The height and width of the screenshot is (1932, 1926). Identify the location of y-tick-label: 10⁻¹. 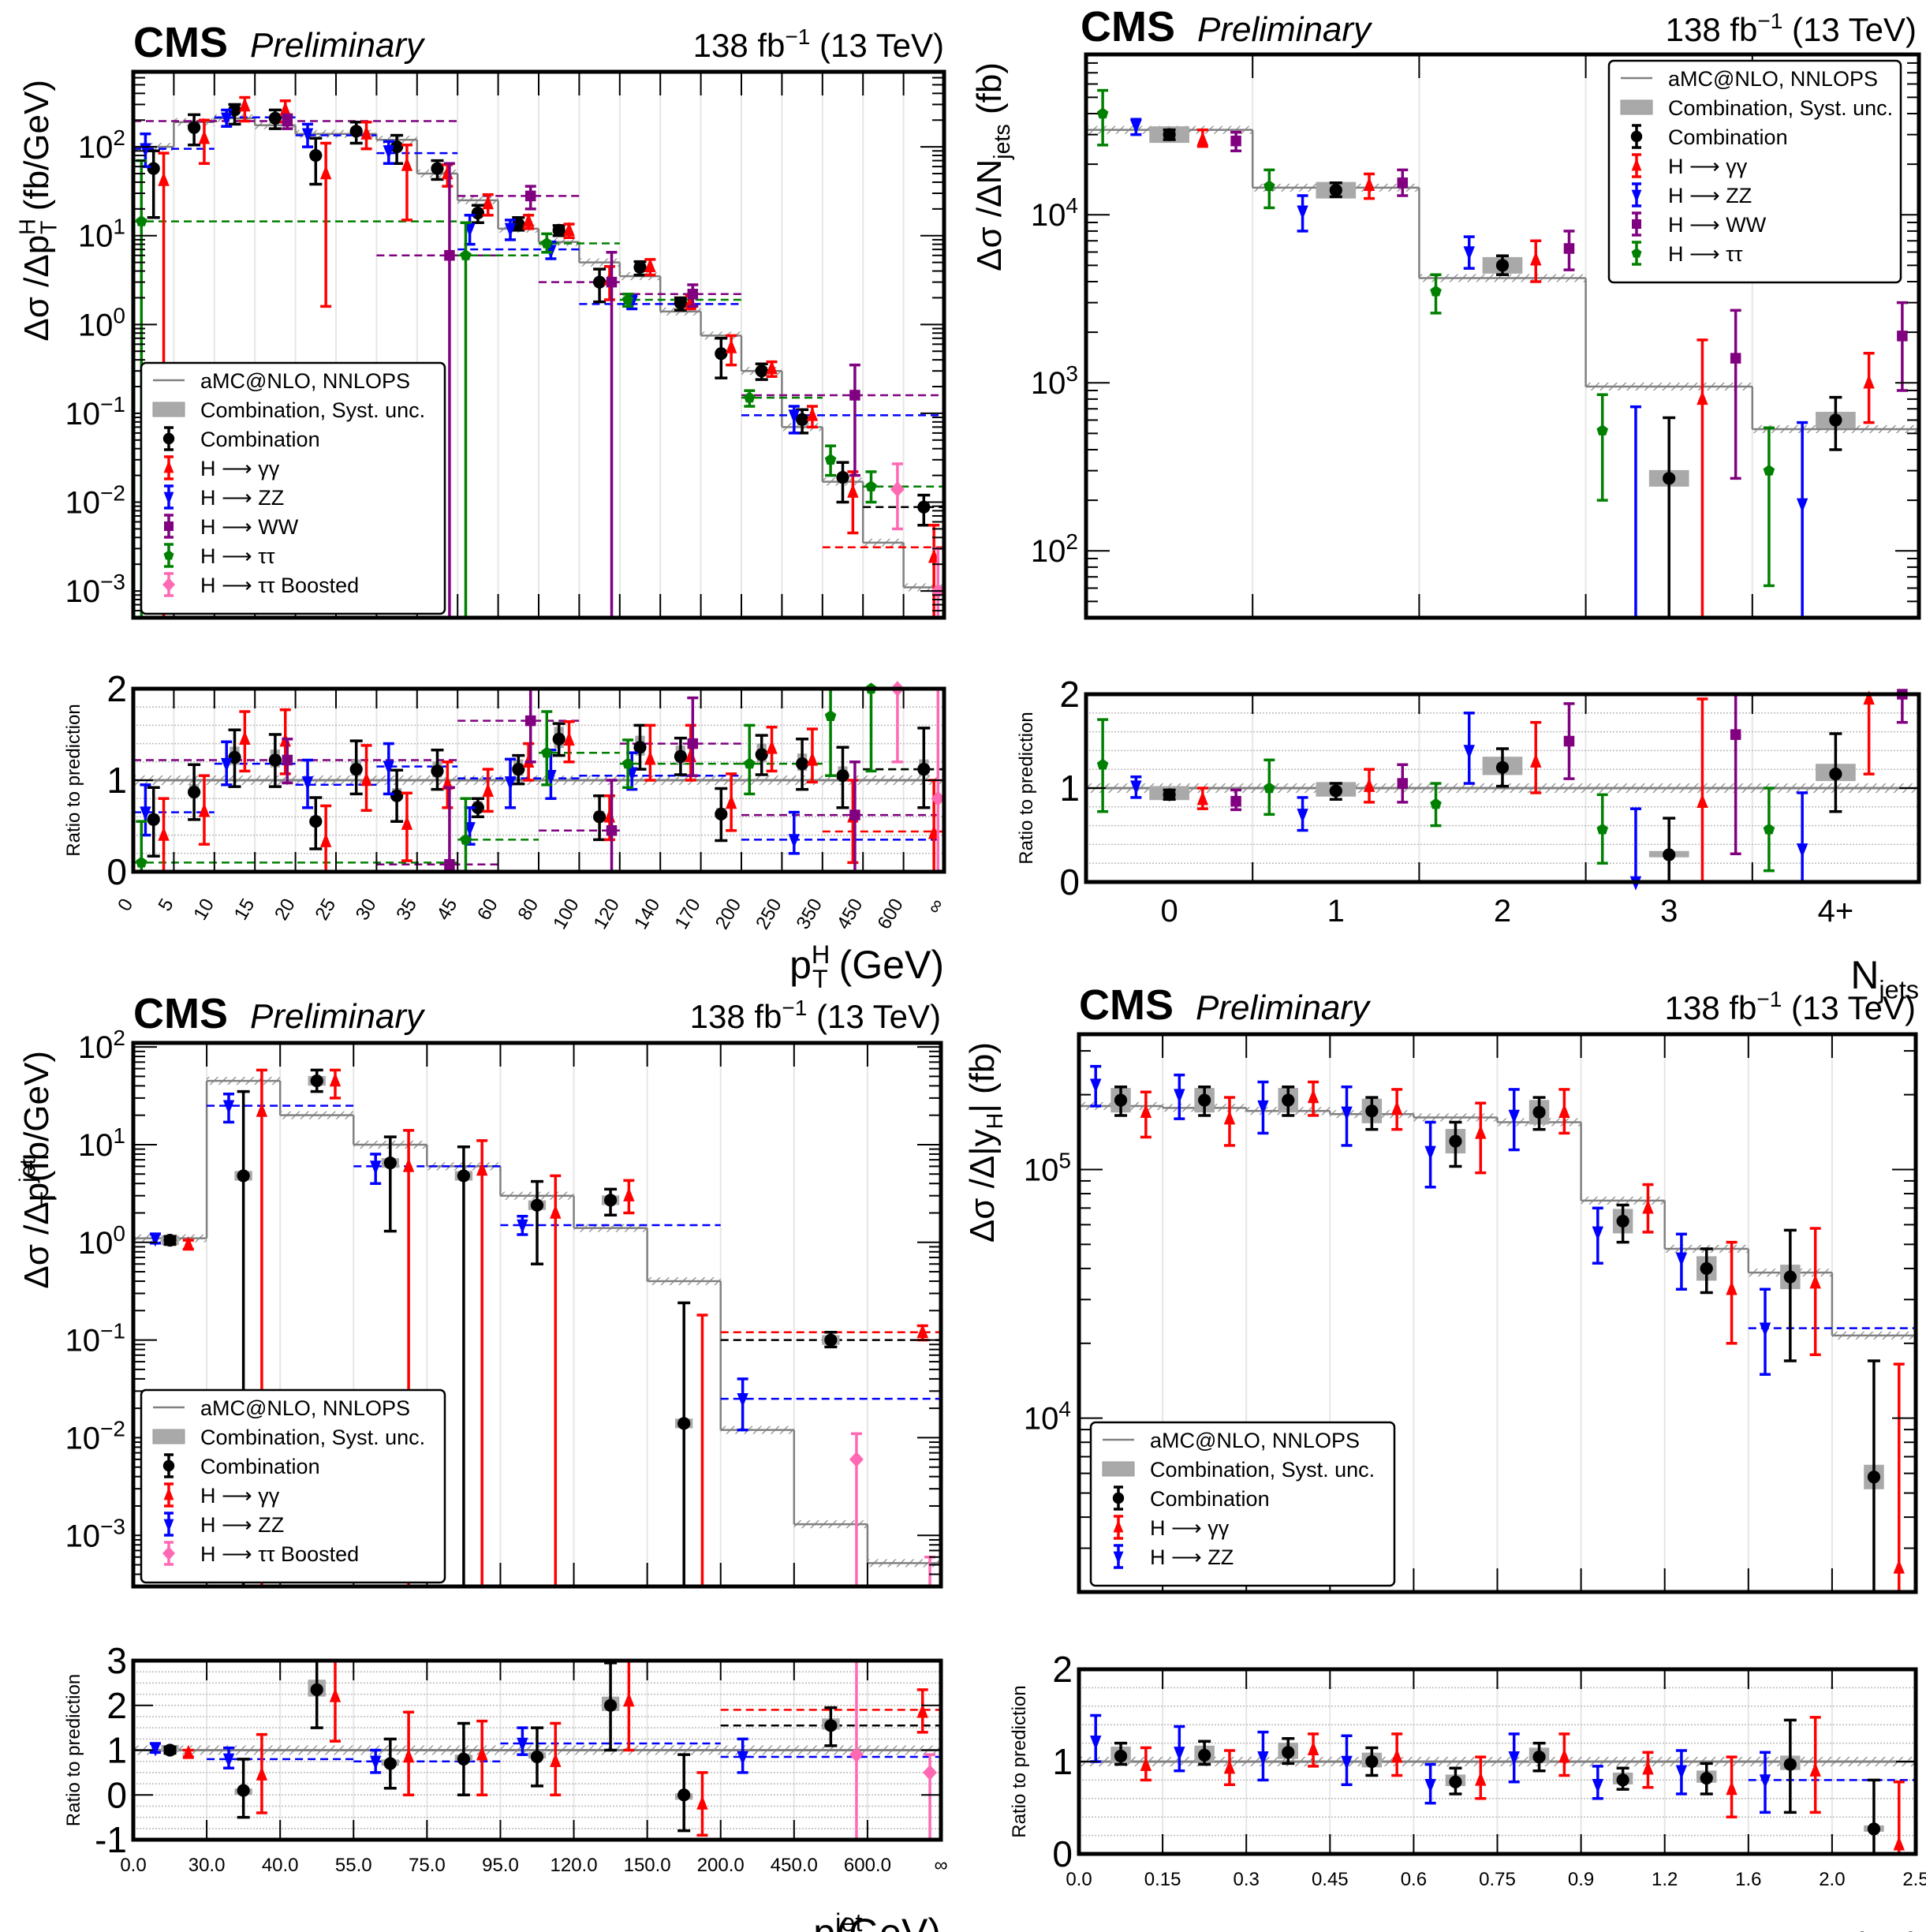
(95, 412).